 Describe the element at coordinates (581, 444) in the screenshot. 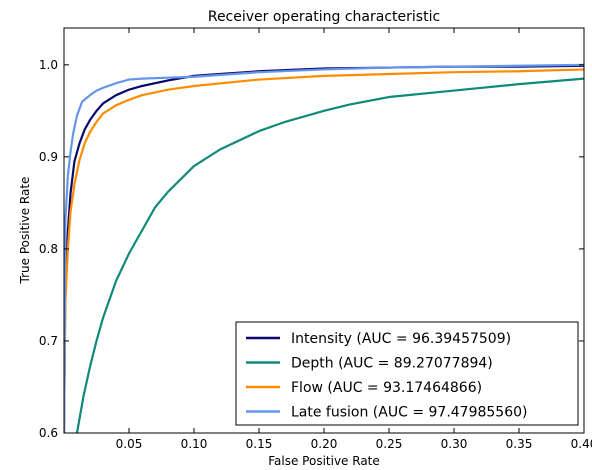

I see `x-tick-label: 0.40` at that location.